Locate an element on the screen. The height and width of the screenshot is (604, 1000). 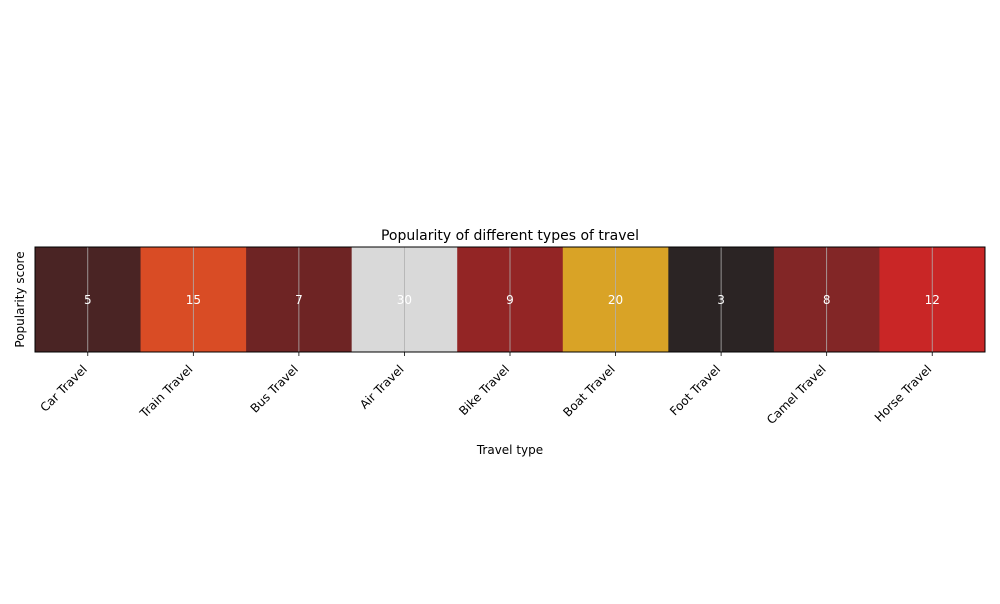
value-labels: 5 15 7 30 9 20 3 8 12 is located at coordinates (512, 300).